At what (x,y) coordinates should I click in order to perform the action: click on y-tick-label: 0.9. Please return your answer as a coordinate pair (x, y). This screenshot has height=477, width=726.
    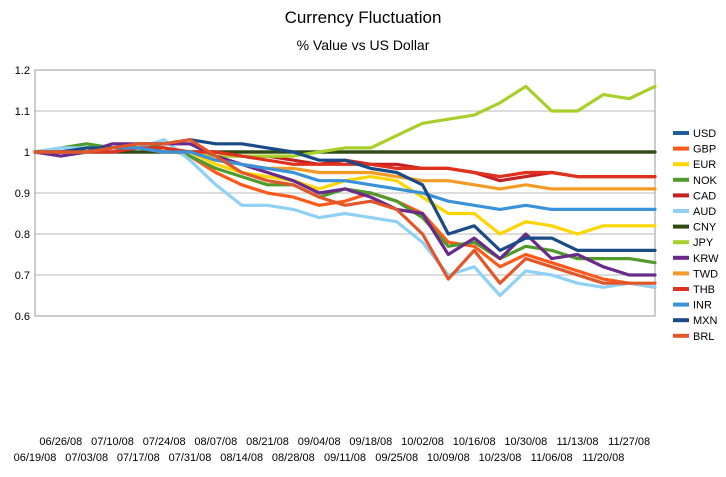
    Looking at the image, I should click on (22, 194).